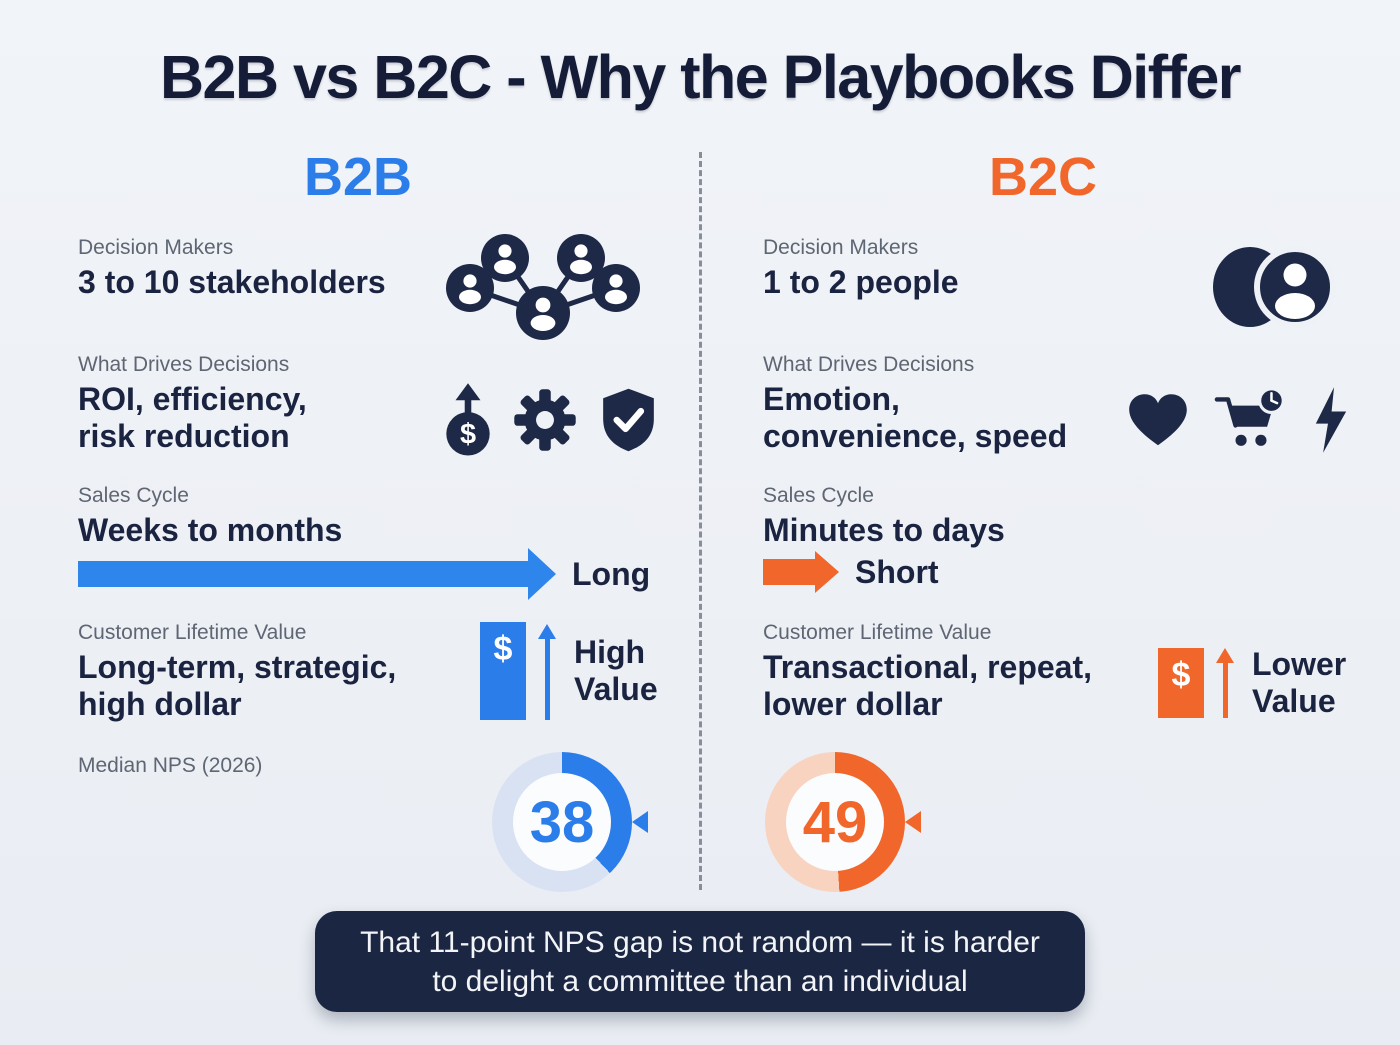  I want to click on b2b-sales-cycle-arrow: Long, so click(364, 574).